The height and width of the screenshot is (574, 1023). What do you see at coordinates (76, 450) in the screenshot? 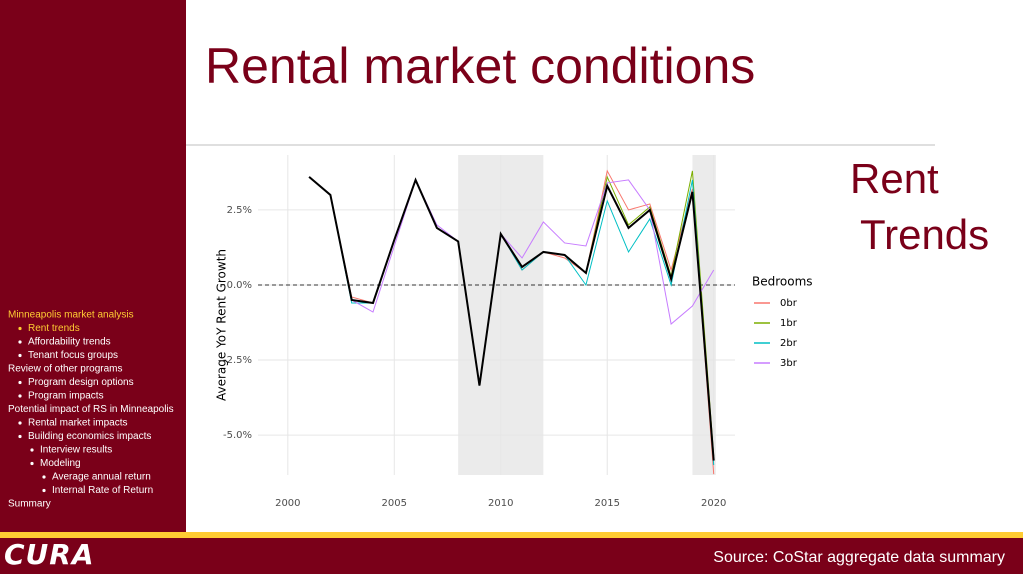
I see `nav-item: Interview results` at bounding box center [76, 450].